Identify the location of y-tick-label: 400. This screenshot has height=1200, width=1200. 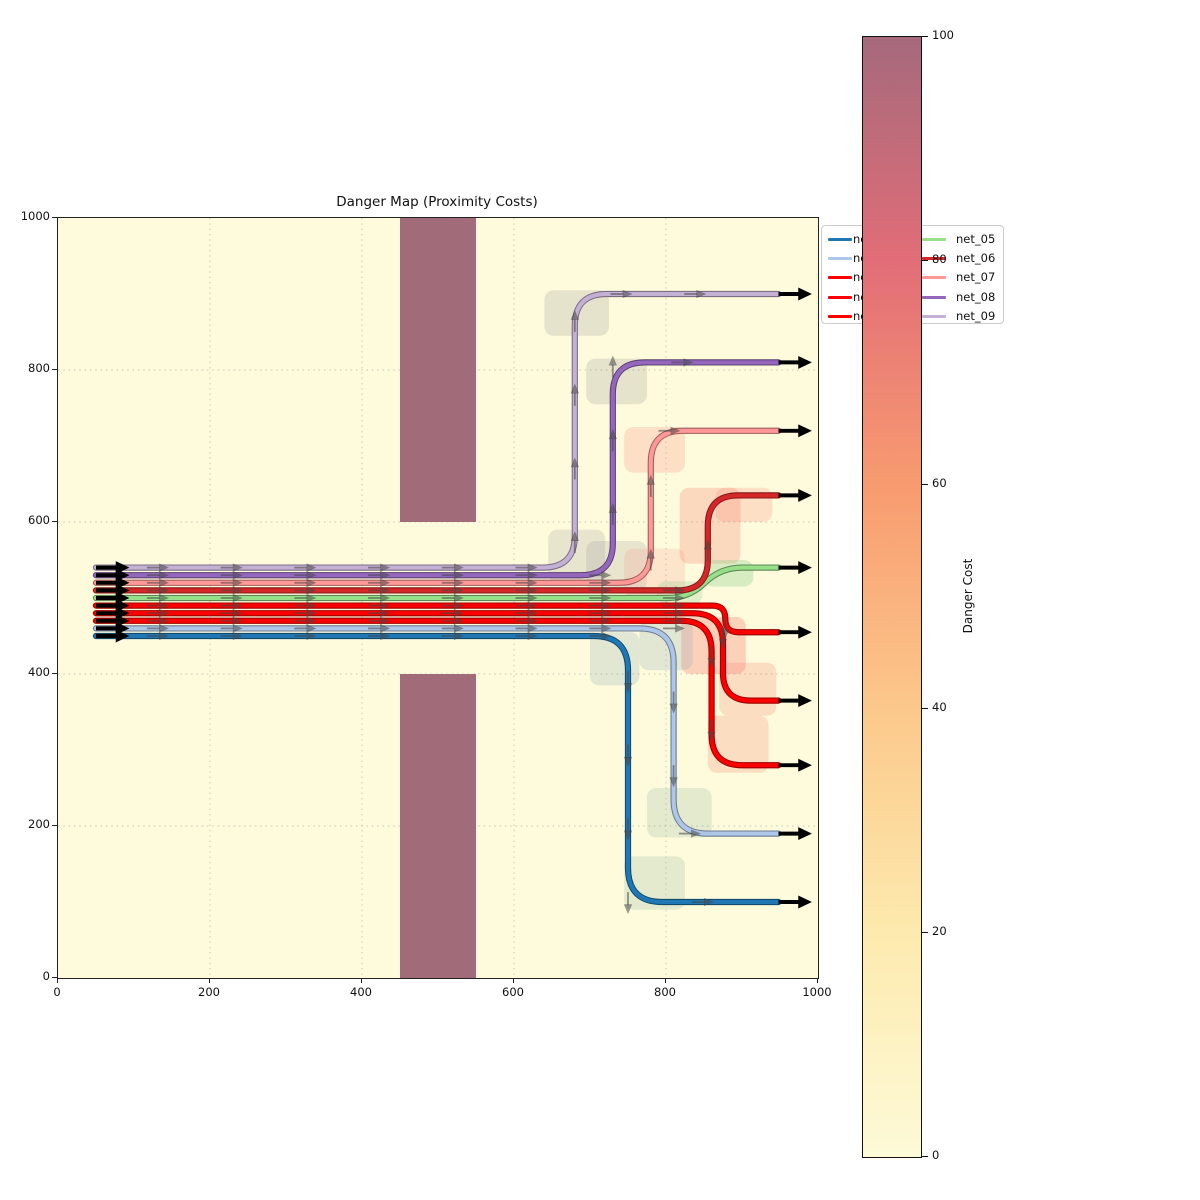
(39, 672).